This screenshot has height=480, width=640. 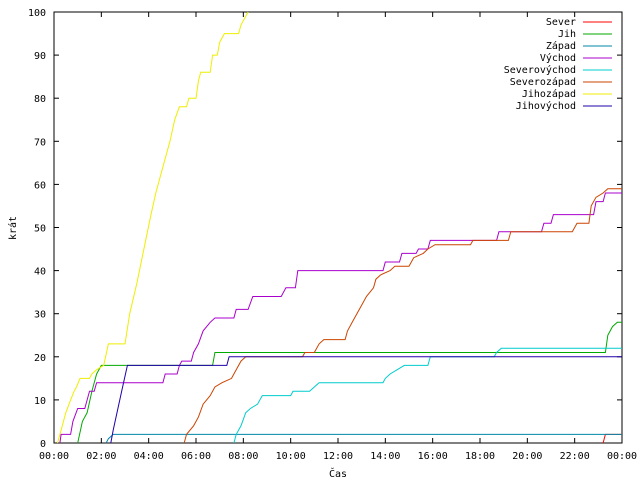 I want to click on y-tick-label: 90, so click(x=40, y=56).